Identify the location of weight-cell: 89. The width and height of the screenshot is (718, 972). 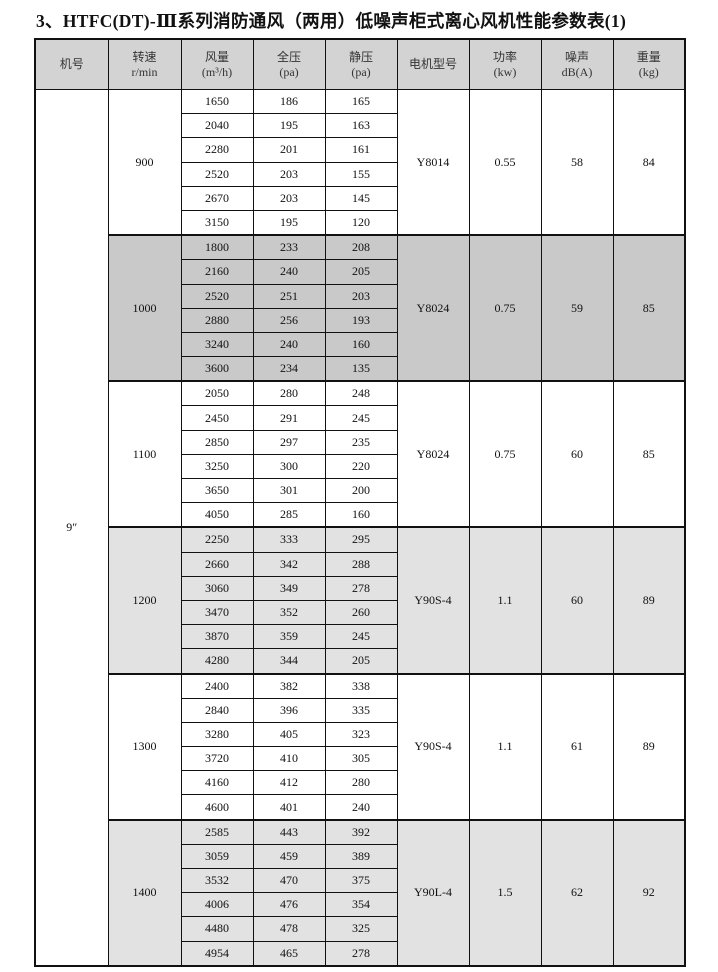
(649, 746).